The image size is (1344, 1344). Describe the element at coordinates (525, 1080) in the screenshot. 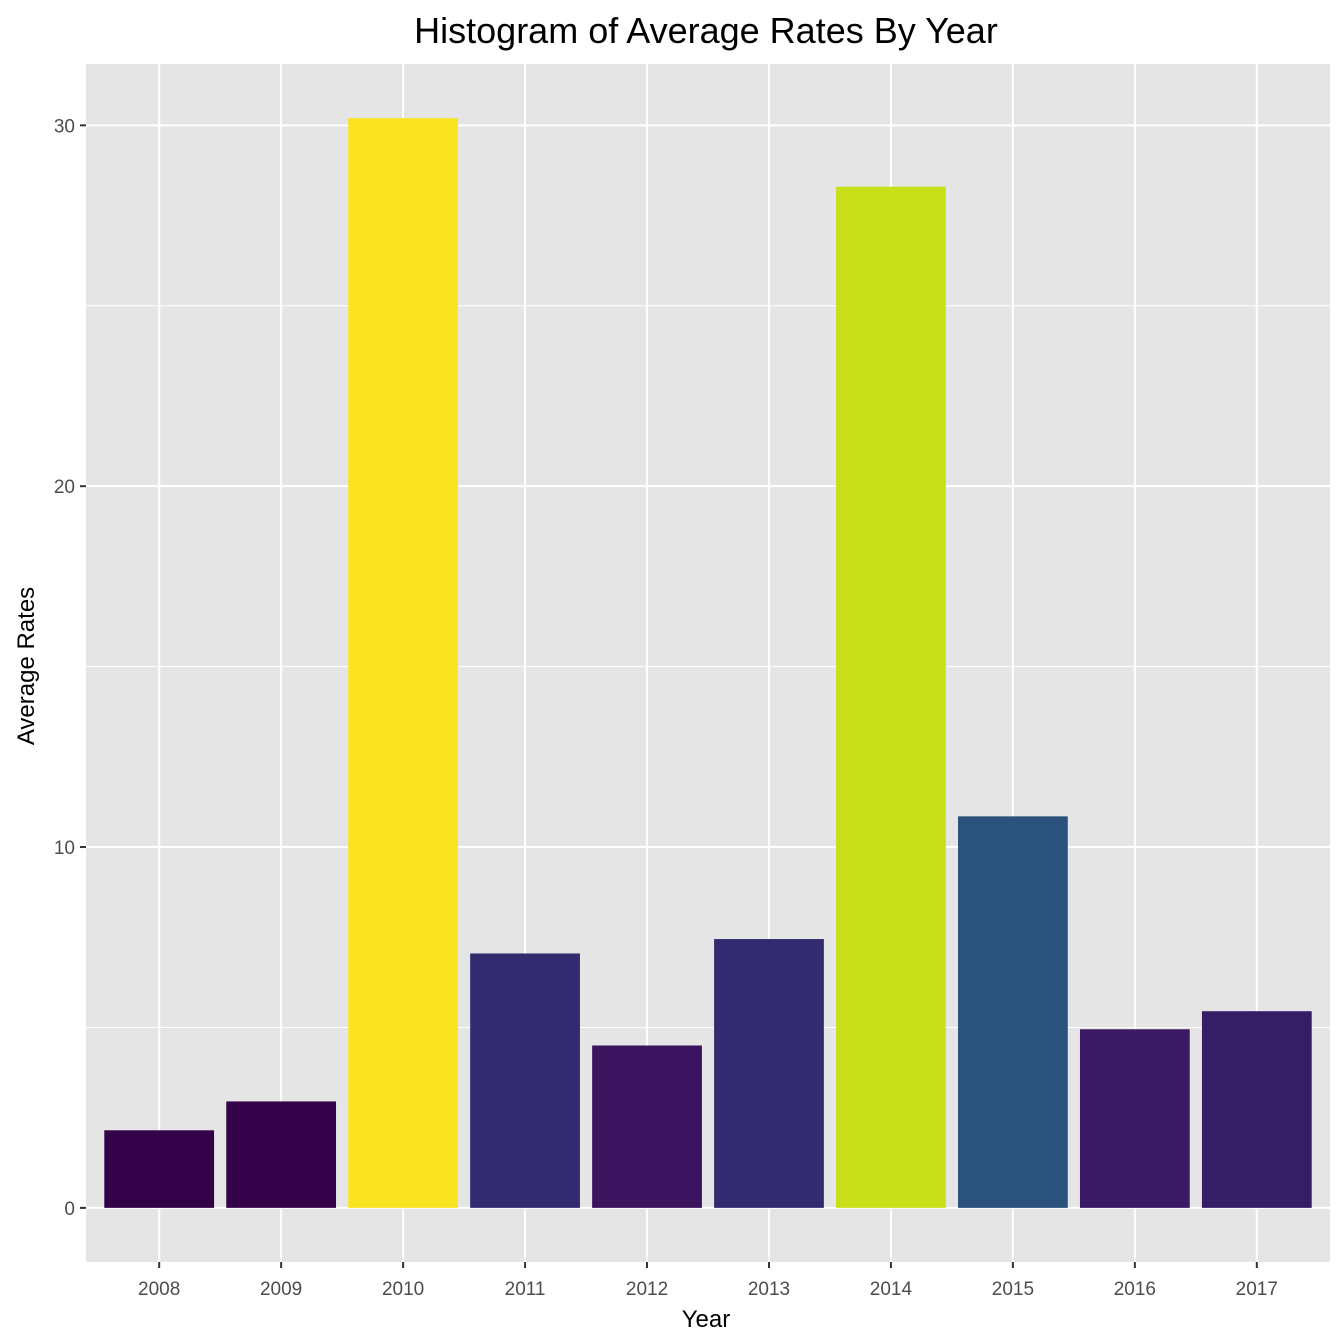

I see `bar-2011` at that location.